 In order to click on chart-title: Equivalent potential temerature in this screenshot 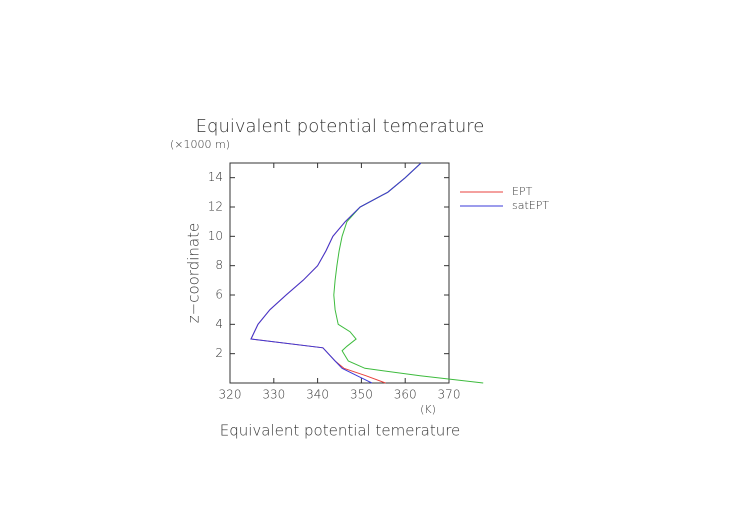, I will do `click(340, 126)`.